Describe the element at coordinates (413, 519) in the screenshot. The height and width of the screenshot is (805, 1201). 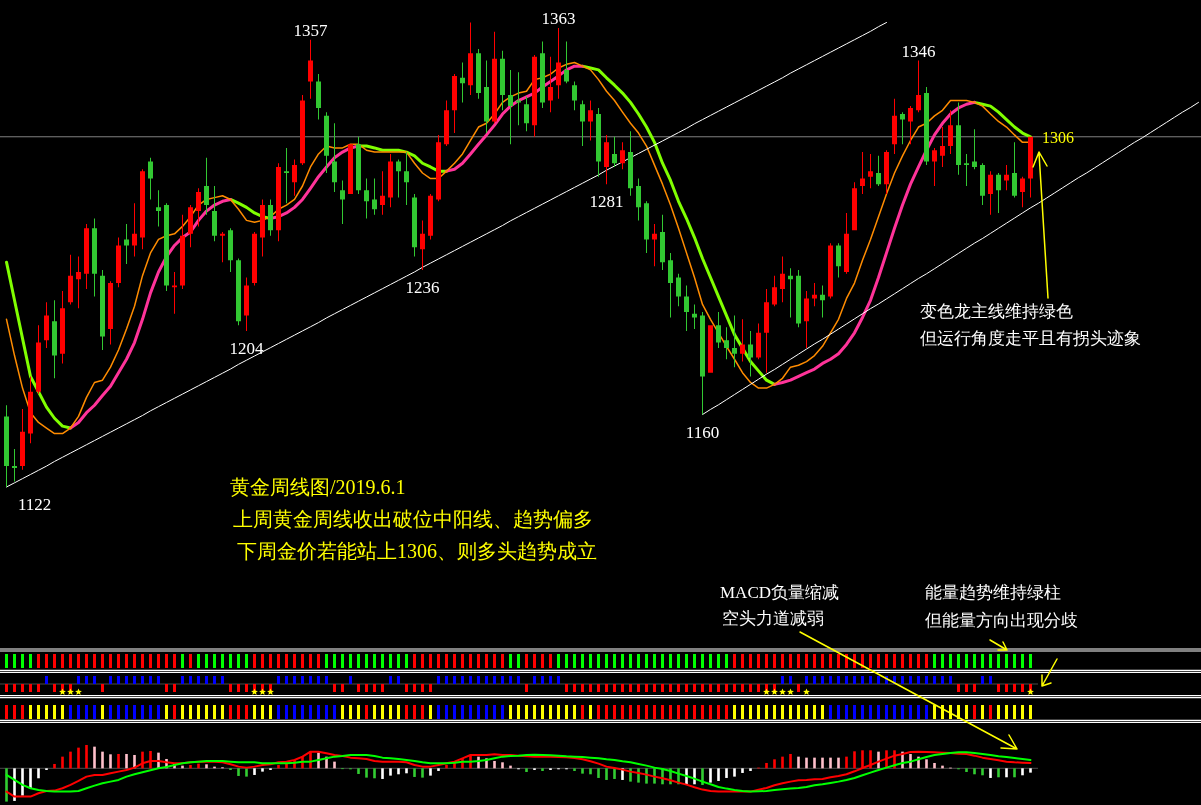
I see `text: 上周黄金周线收出破位中阳线、趋势偏多` at that location.